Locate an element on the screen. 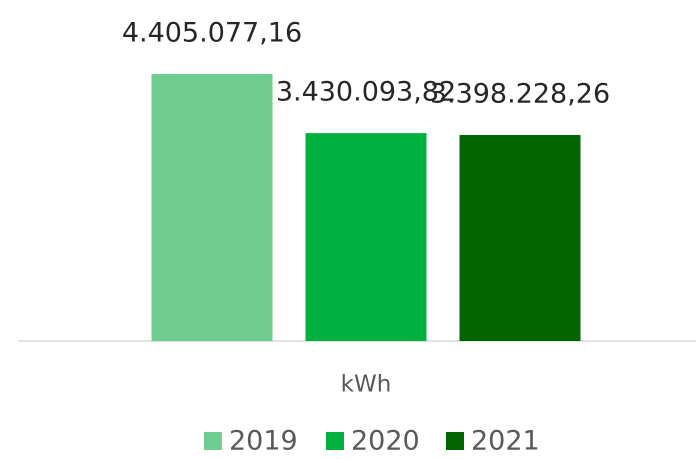 This screenshot has width=696, height=459. legend-label: 2020 is located at coordinates (385, 441).